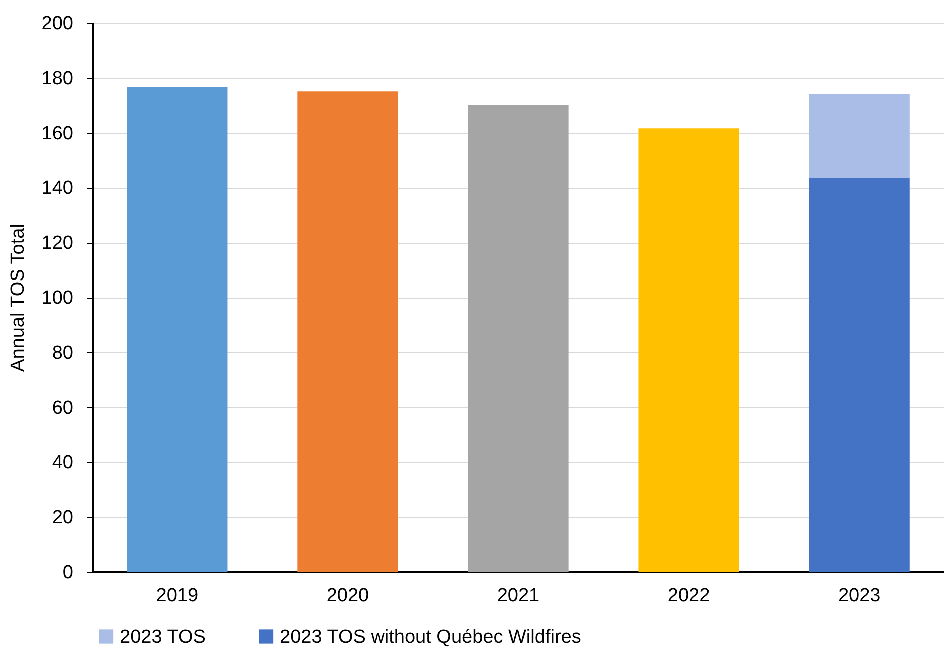 The width and height of the screenshot is (946, 653). What do you see at coordinates (63, 408) in the screenshot?
I see `y-tick-label: 60` at bounding box center [63, 408].